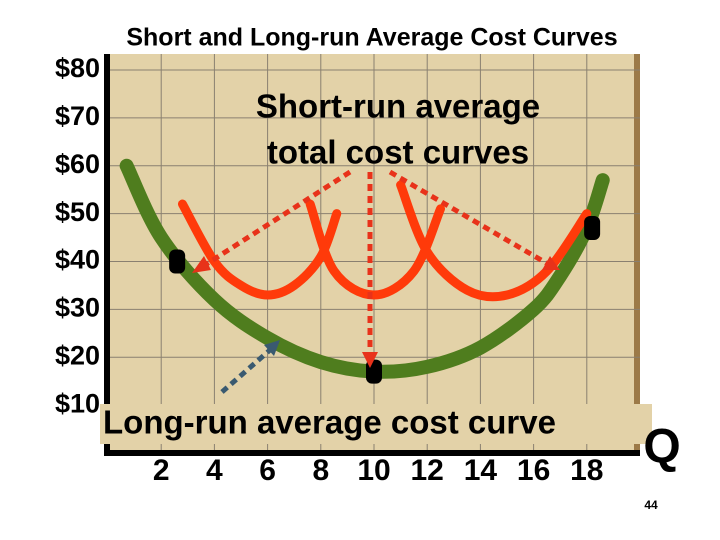  Describe the element at coordinates (77, 68) in the screenshot. I see `y-tick-label: $80` at that location.